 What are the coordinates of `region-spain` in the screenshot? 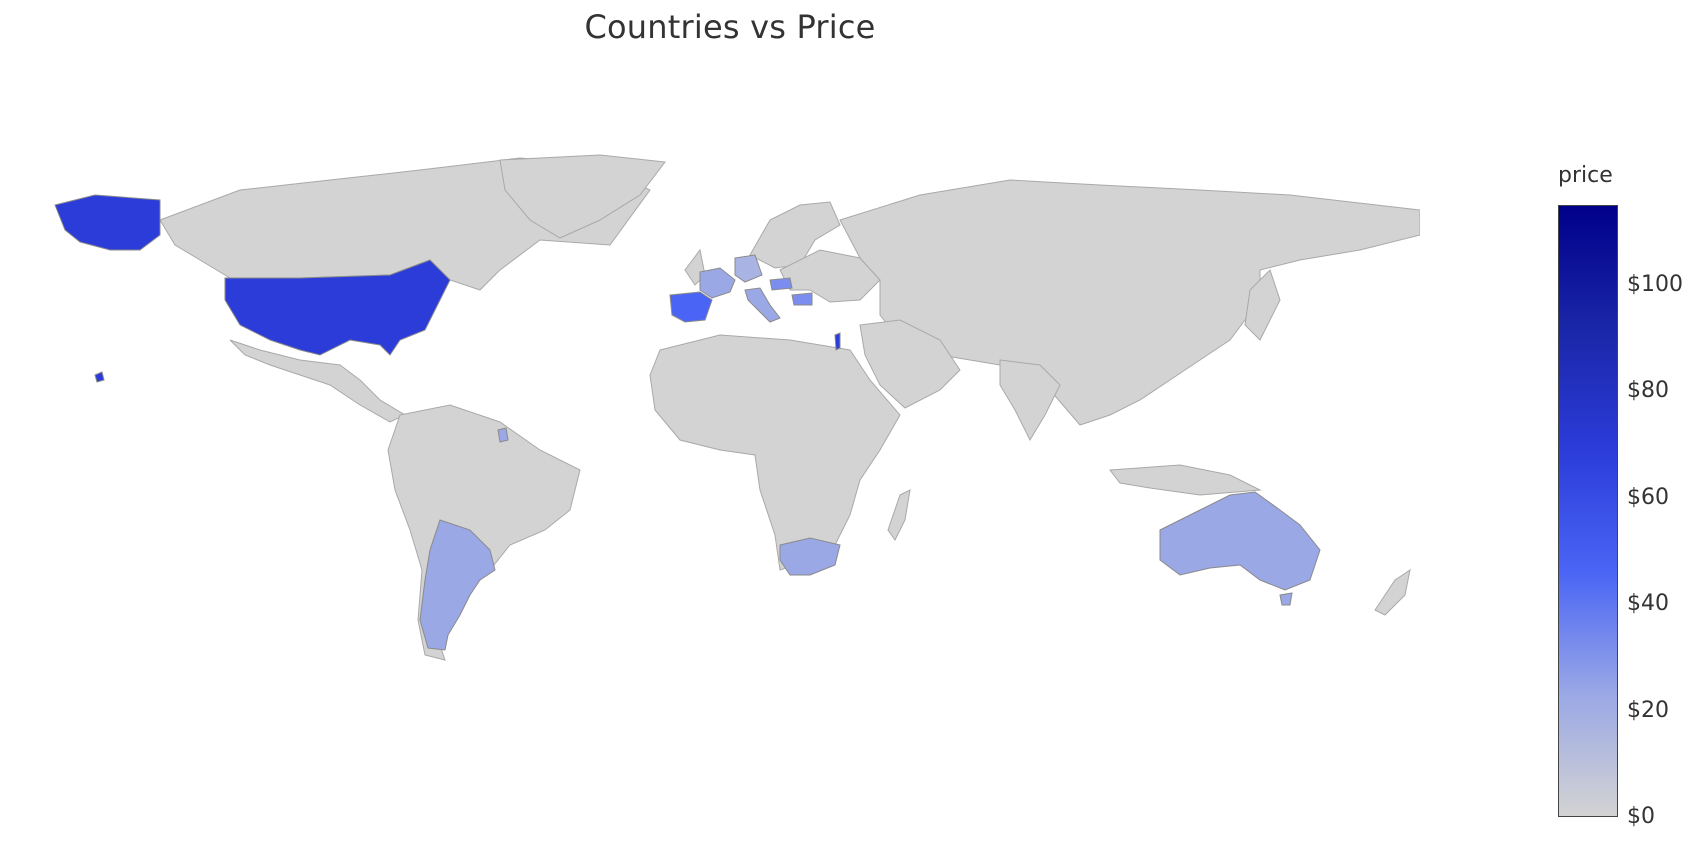 It's located at (691, 307).